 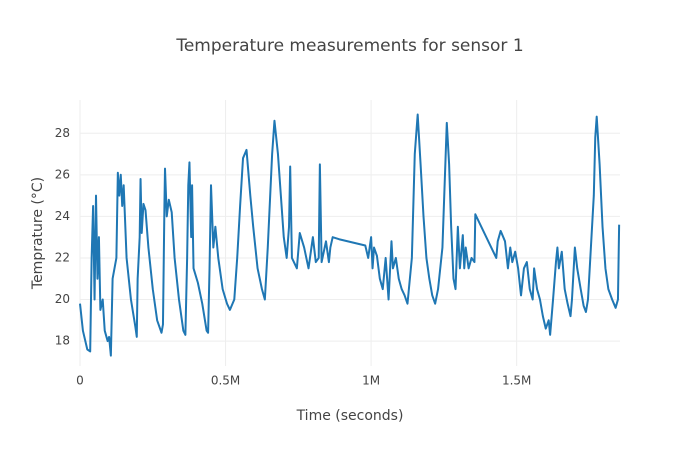 I want to click on y-tick-label: 22, so click(x=62, y=257).